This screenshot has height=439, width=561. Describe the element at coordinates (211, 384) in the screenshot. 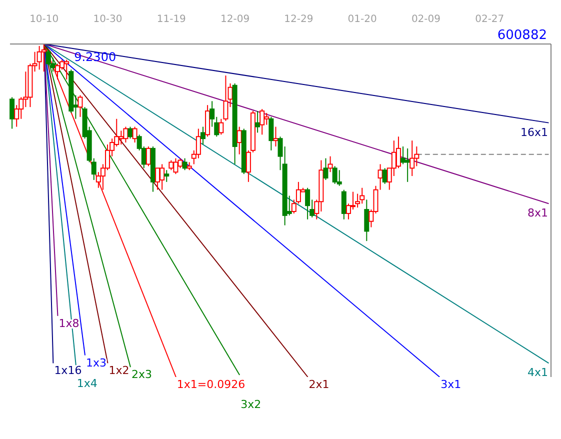

I see `series-label: 1x1=0.0926` at that location.